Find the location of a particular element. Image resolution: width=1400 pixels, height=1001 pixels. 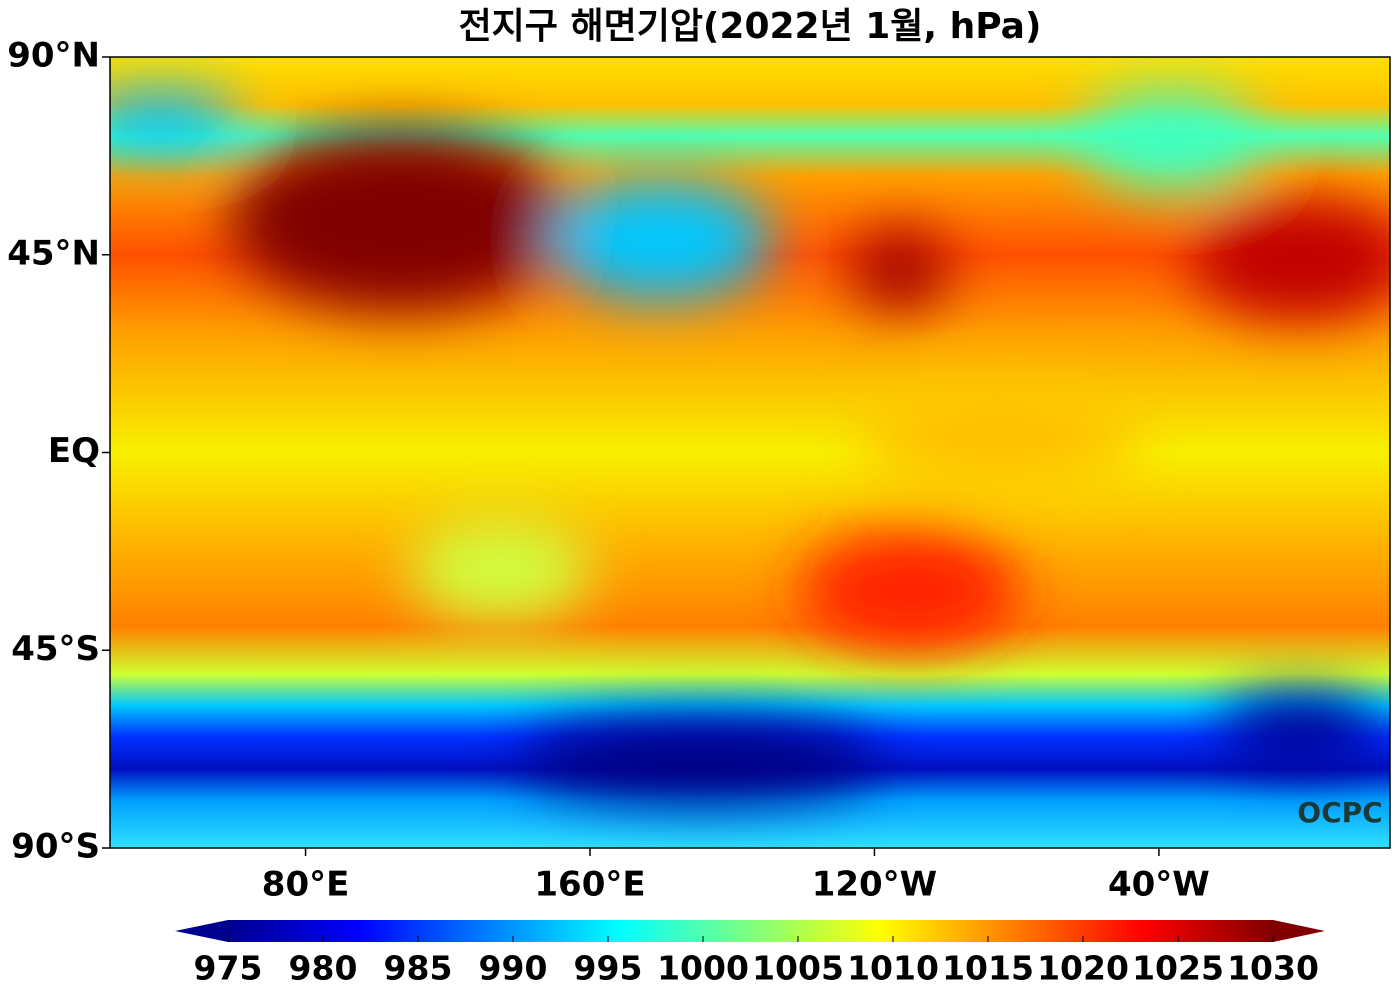

colorbar-high-extend is located at coordinates (1299, 931).